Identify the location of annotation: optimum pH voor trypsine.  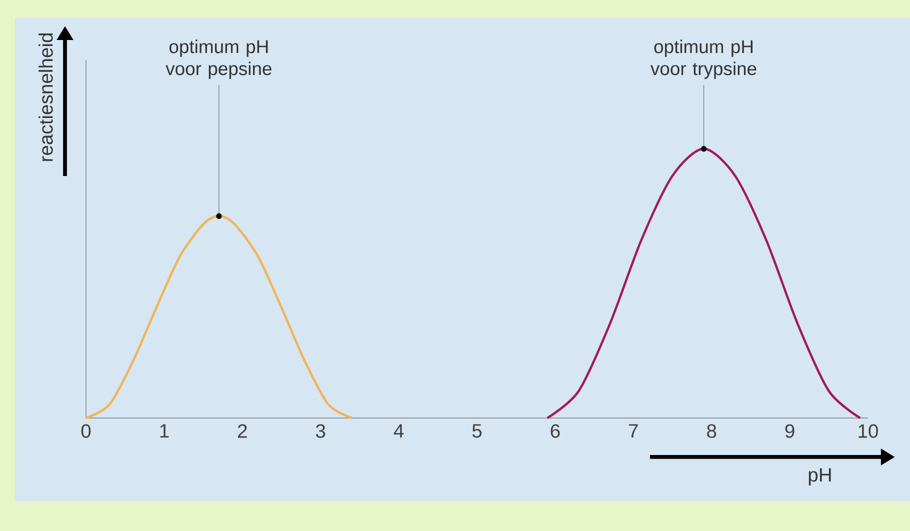
(703, 59).